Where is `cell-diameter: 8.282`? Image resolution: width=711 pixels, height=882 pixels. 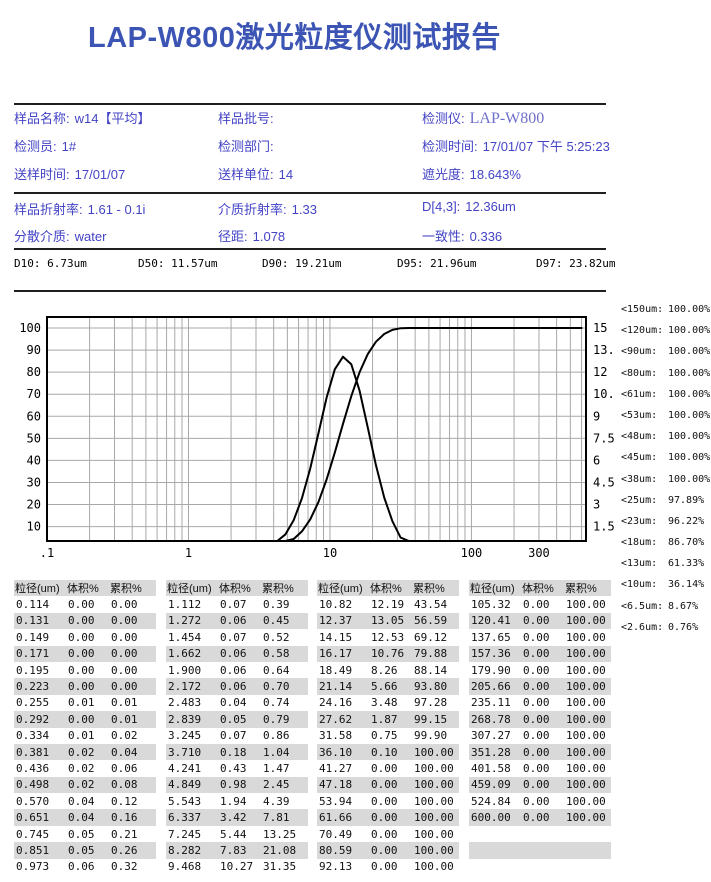
cell-diameter: 8.282 is located at coordinates (185, 850).